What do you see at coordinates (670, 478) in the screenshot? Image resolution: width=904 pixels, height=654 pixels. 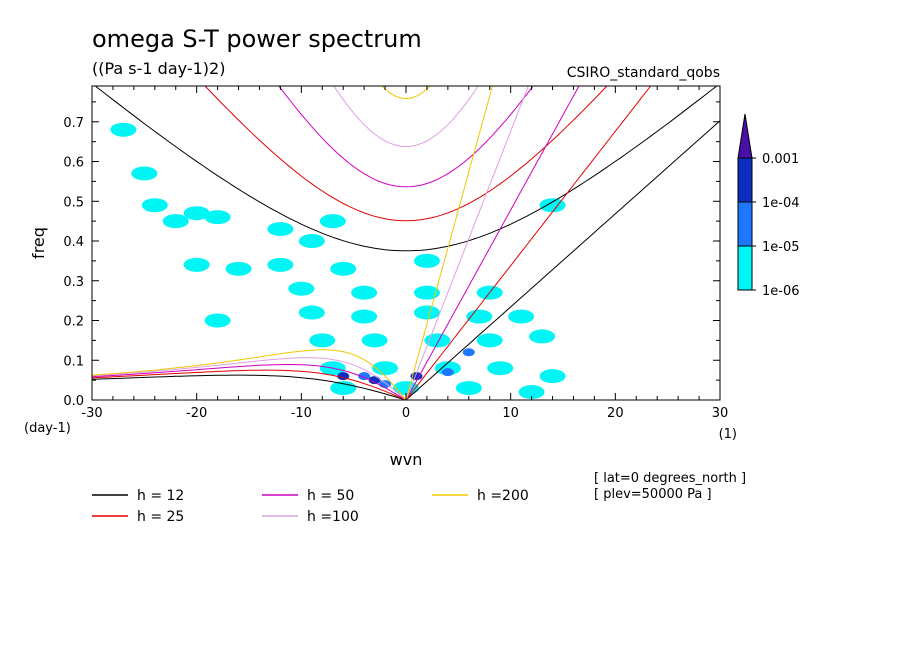 I see `annotation-lat: [ lat=0 degrees_north ]` at bounding box center [670, 478].